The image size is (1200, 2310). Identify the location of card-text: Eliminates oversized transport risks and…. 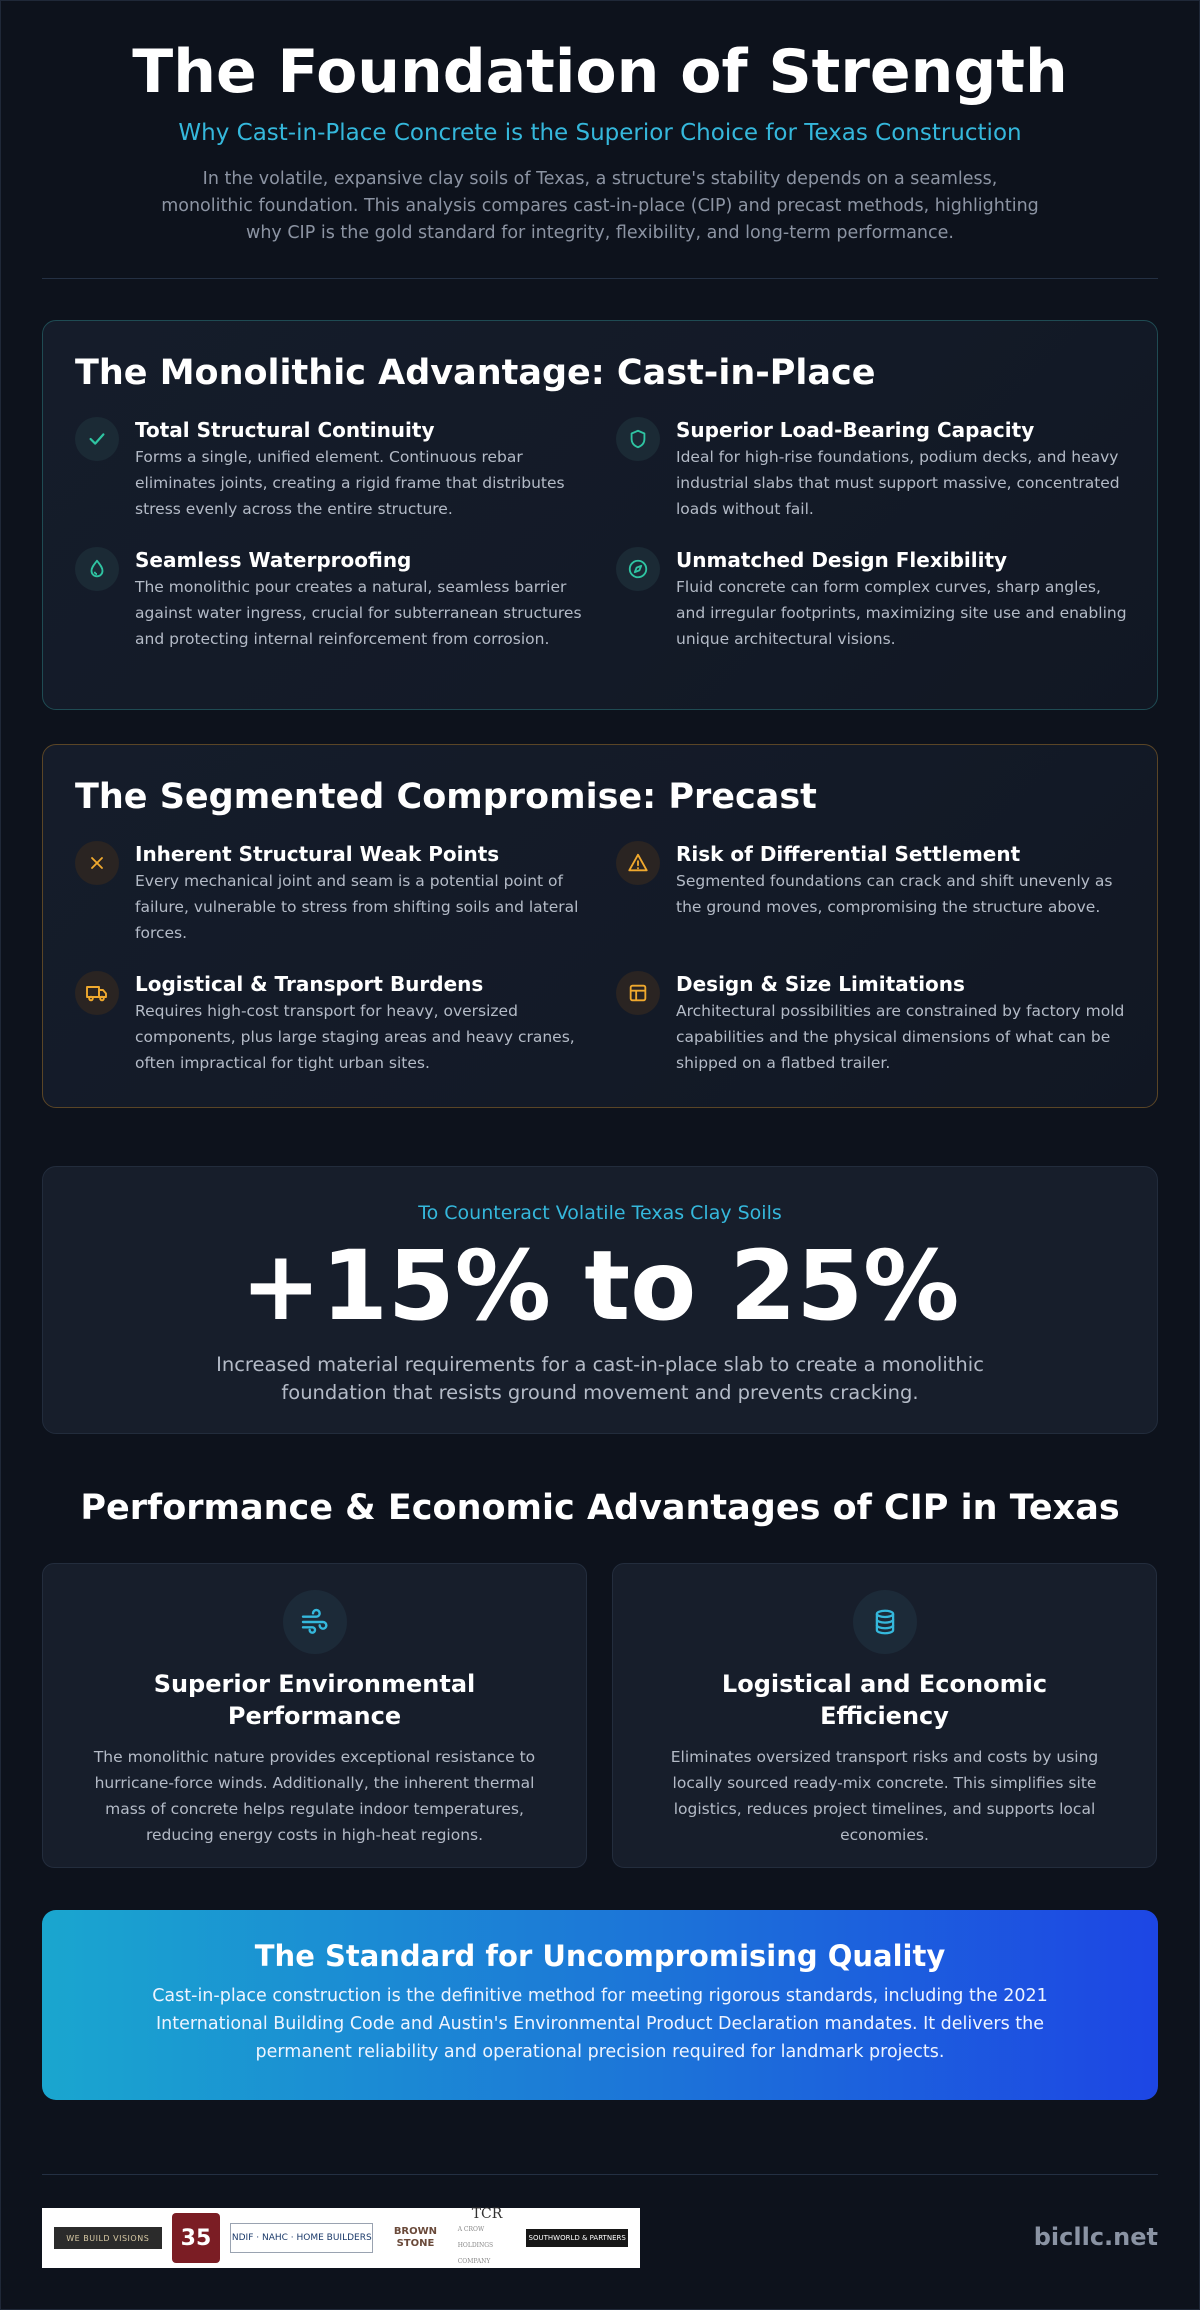
(884, 1796).